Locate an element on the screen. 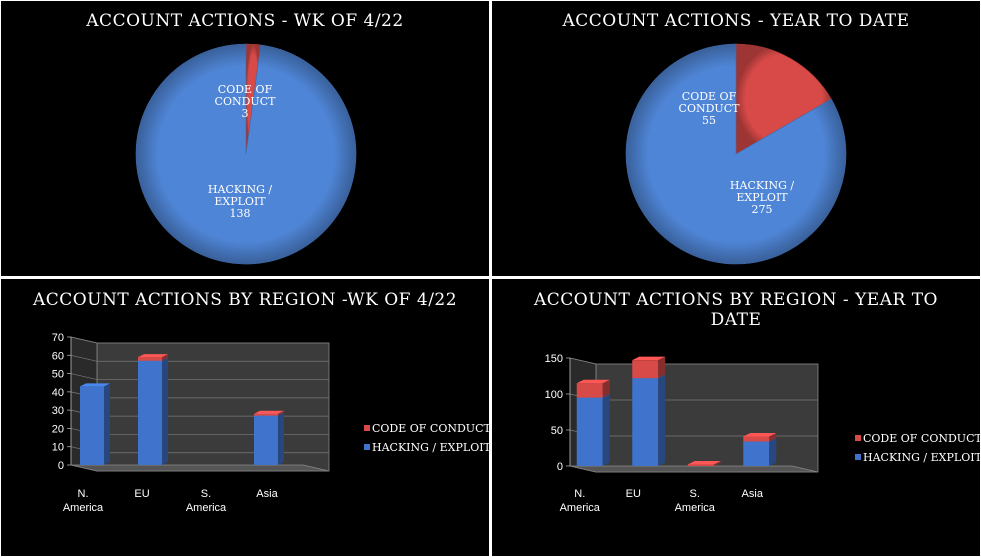  y-tick-label: 150 is located at coordinates (554, 359).